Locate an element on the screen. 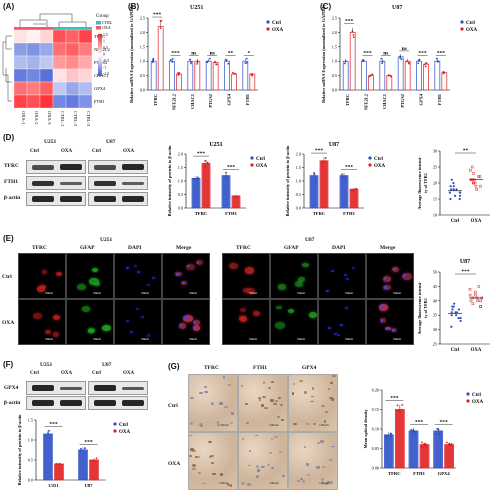 This screenshot has height=500, width=496. y-tick-label: 0.5 is located at coordinates (30, 460).